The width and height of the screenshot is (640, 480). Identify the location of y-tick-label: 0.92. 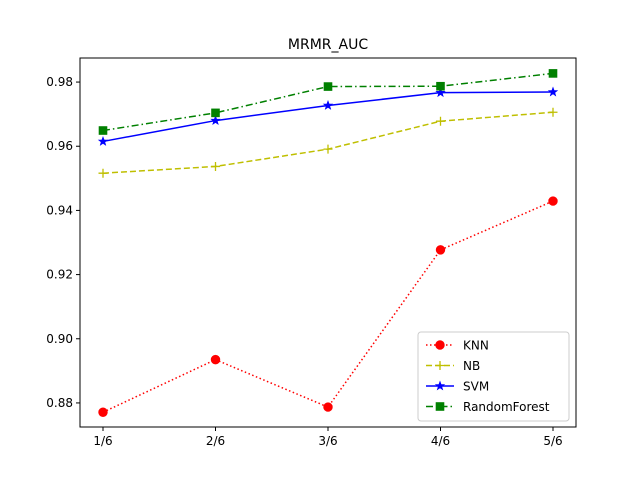
(59, 275).